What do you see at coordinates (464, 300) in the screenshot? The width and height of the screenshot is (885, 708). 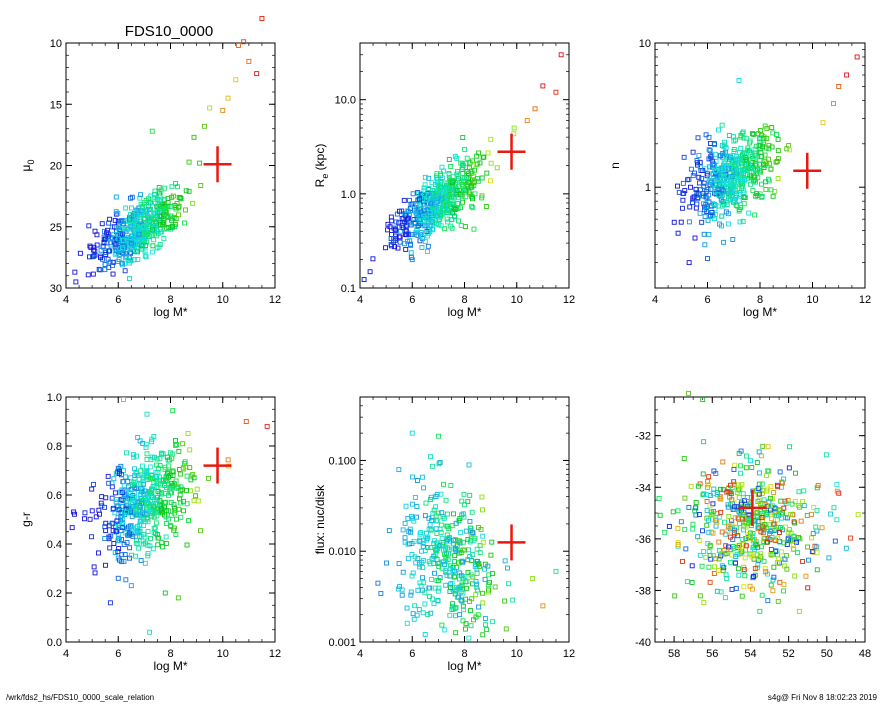 I see `x-tick-label: 8` at bounding box center [464, 300].